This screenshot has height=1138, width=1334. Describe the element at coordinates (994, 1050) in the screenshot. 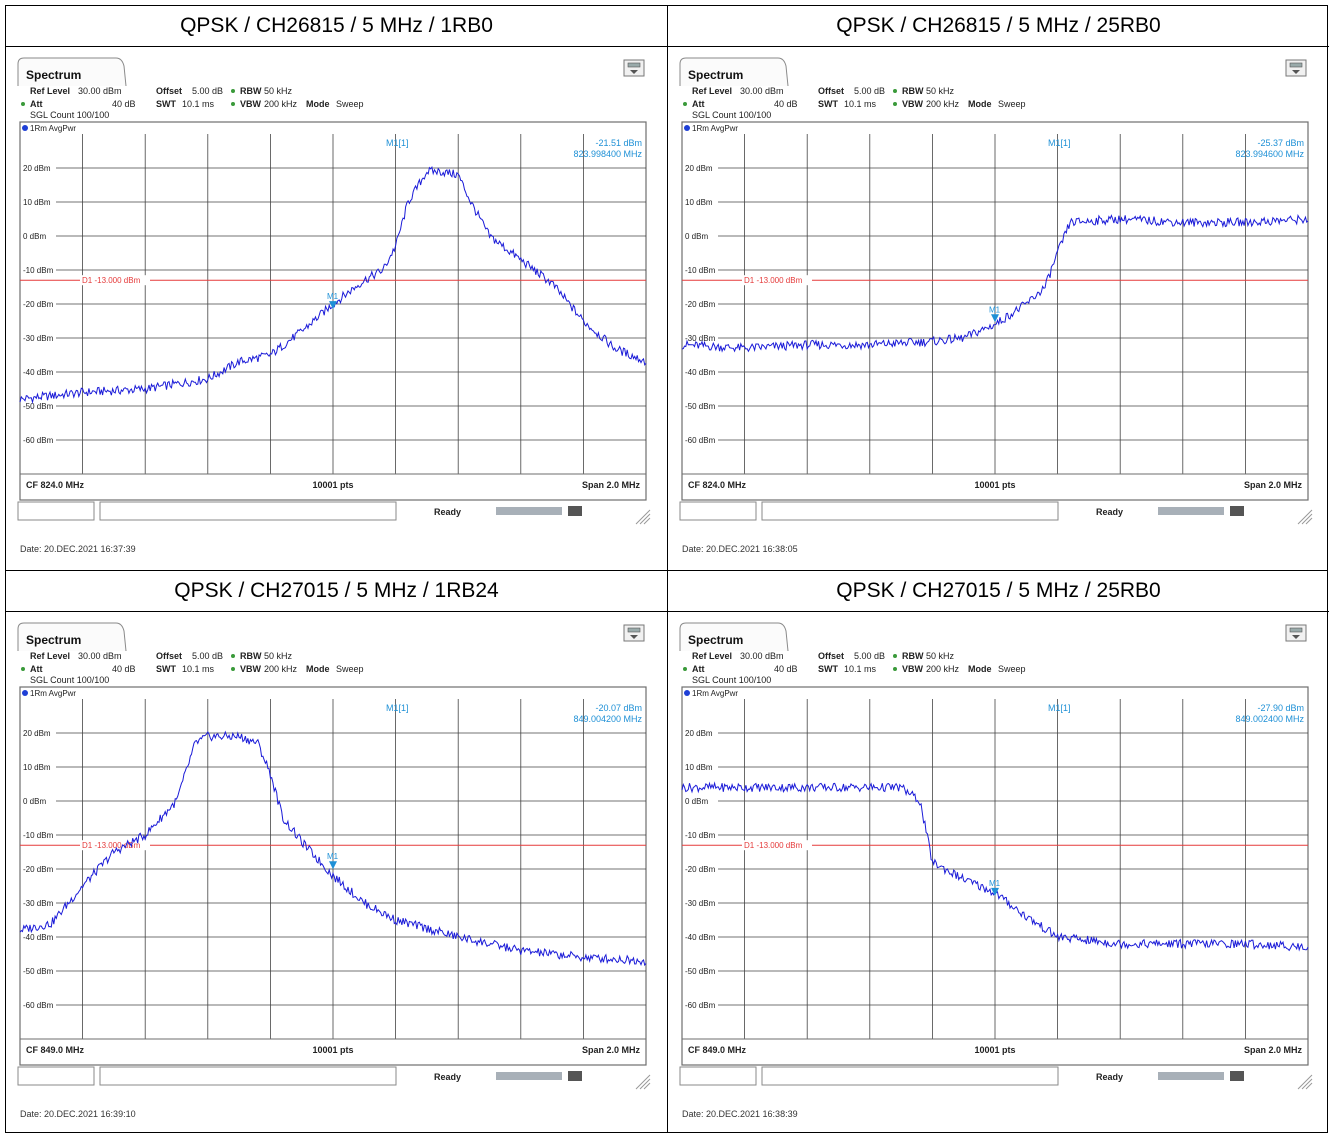

I see `sweep-points: 10001 pts` at that location.